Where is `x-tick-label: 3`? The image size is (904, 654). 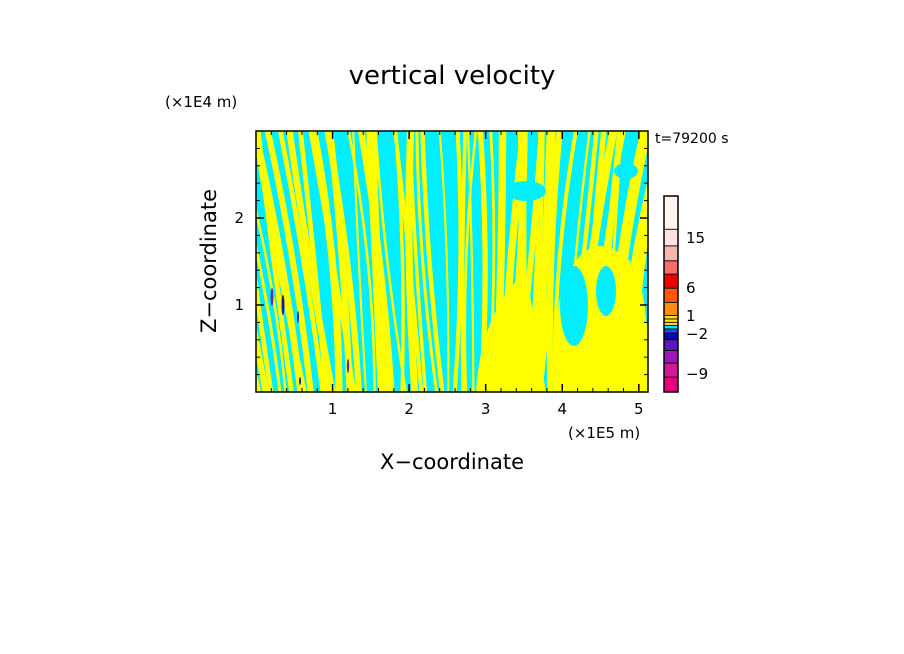
x-tick-label: 3 is located at coordinates (486, 409).